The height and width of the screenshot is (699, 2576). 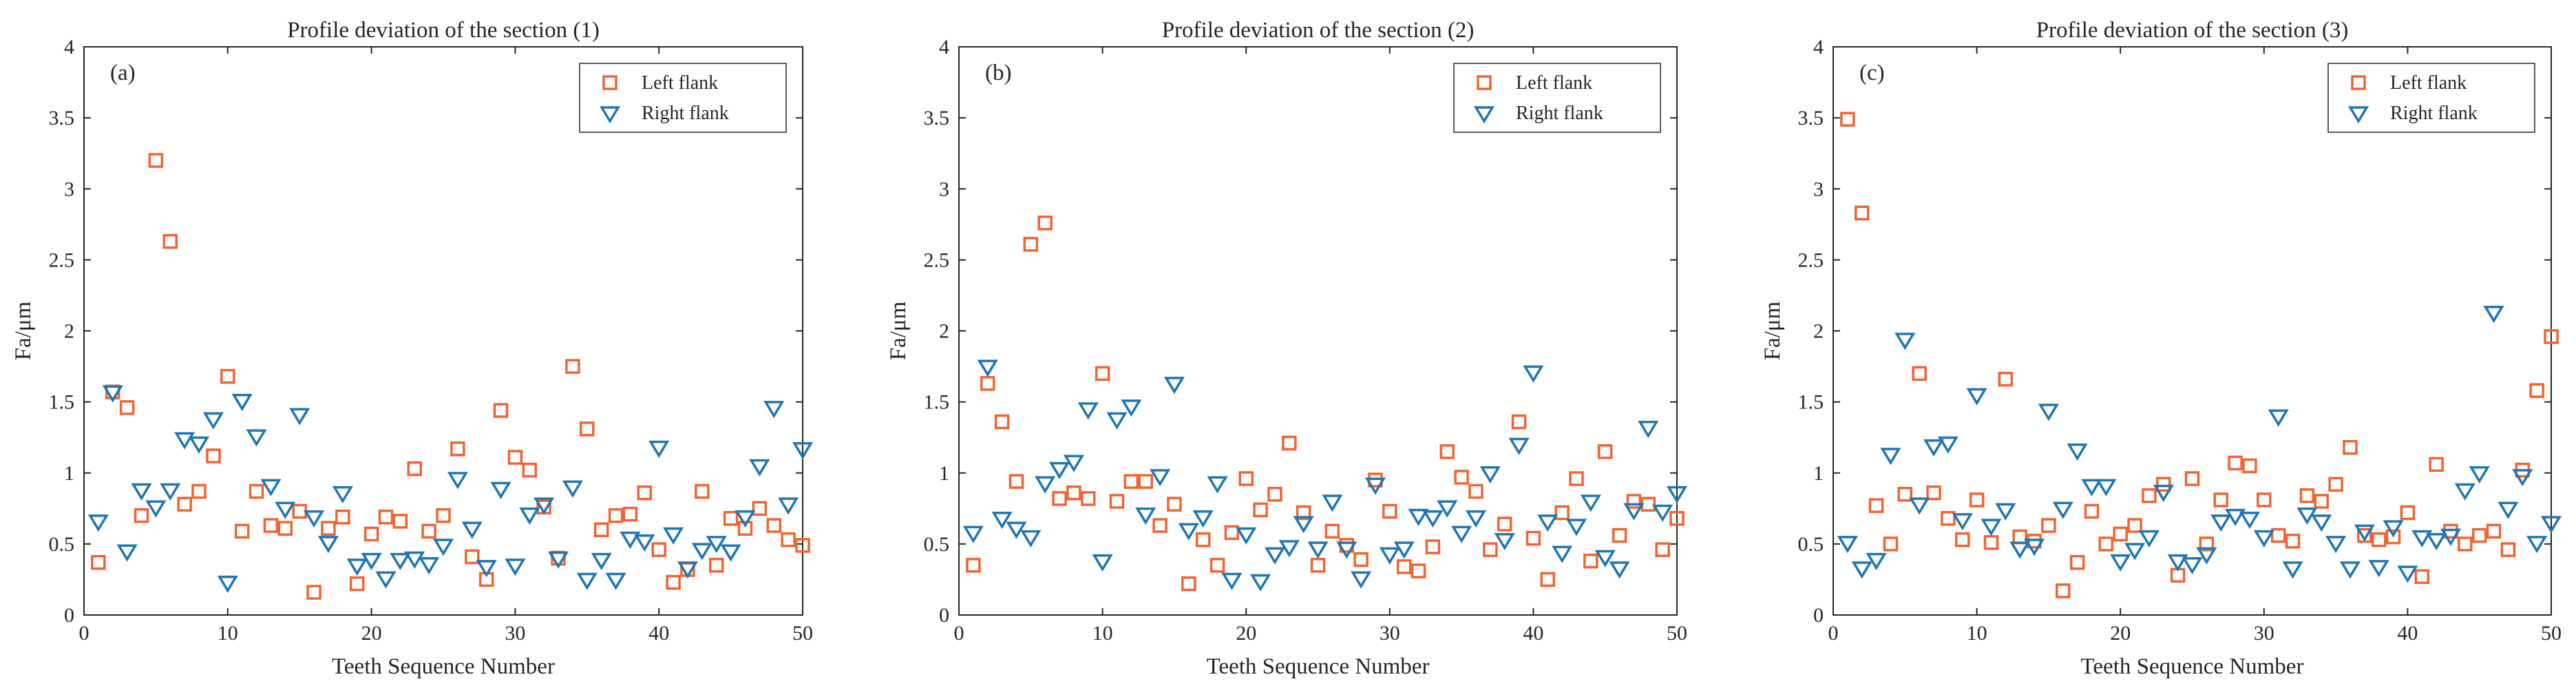 I want to click on chart-title: Profile deviation of the section (1), so click(x=444, y=30).